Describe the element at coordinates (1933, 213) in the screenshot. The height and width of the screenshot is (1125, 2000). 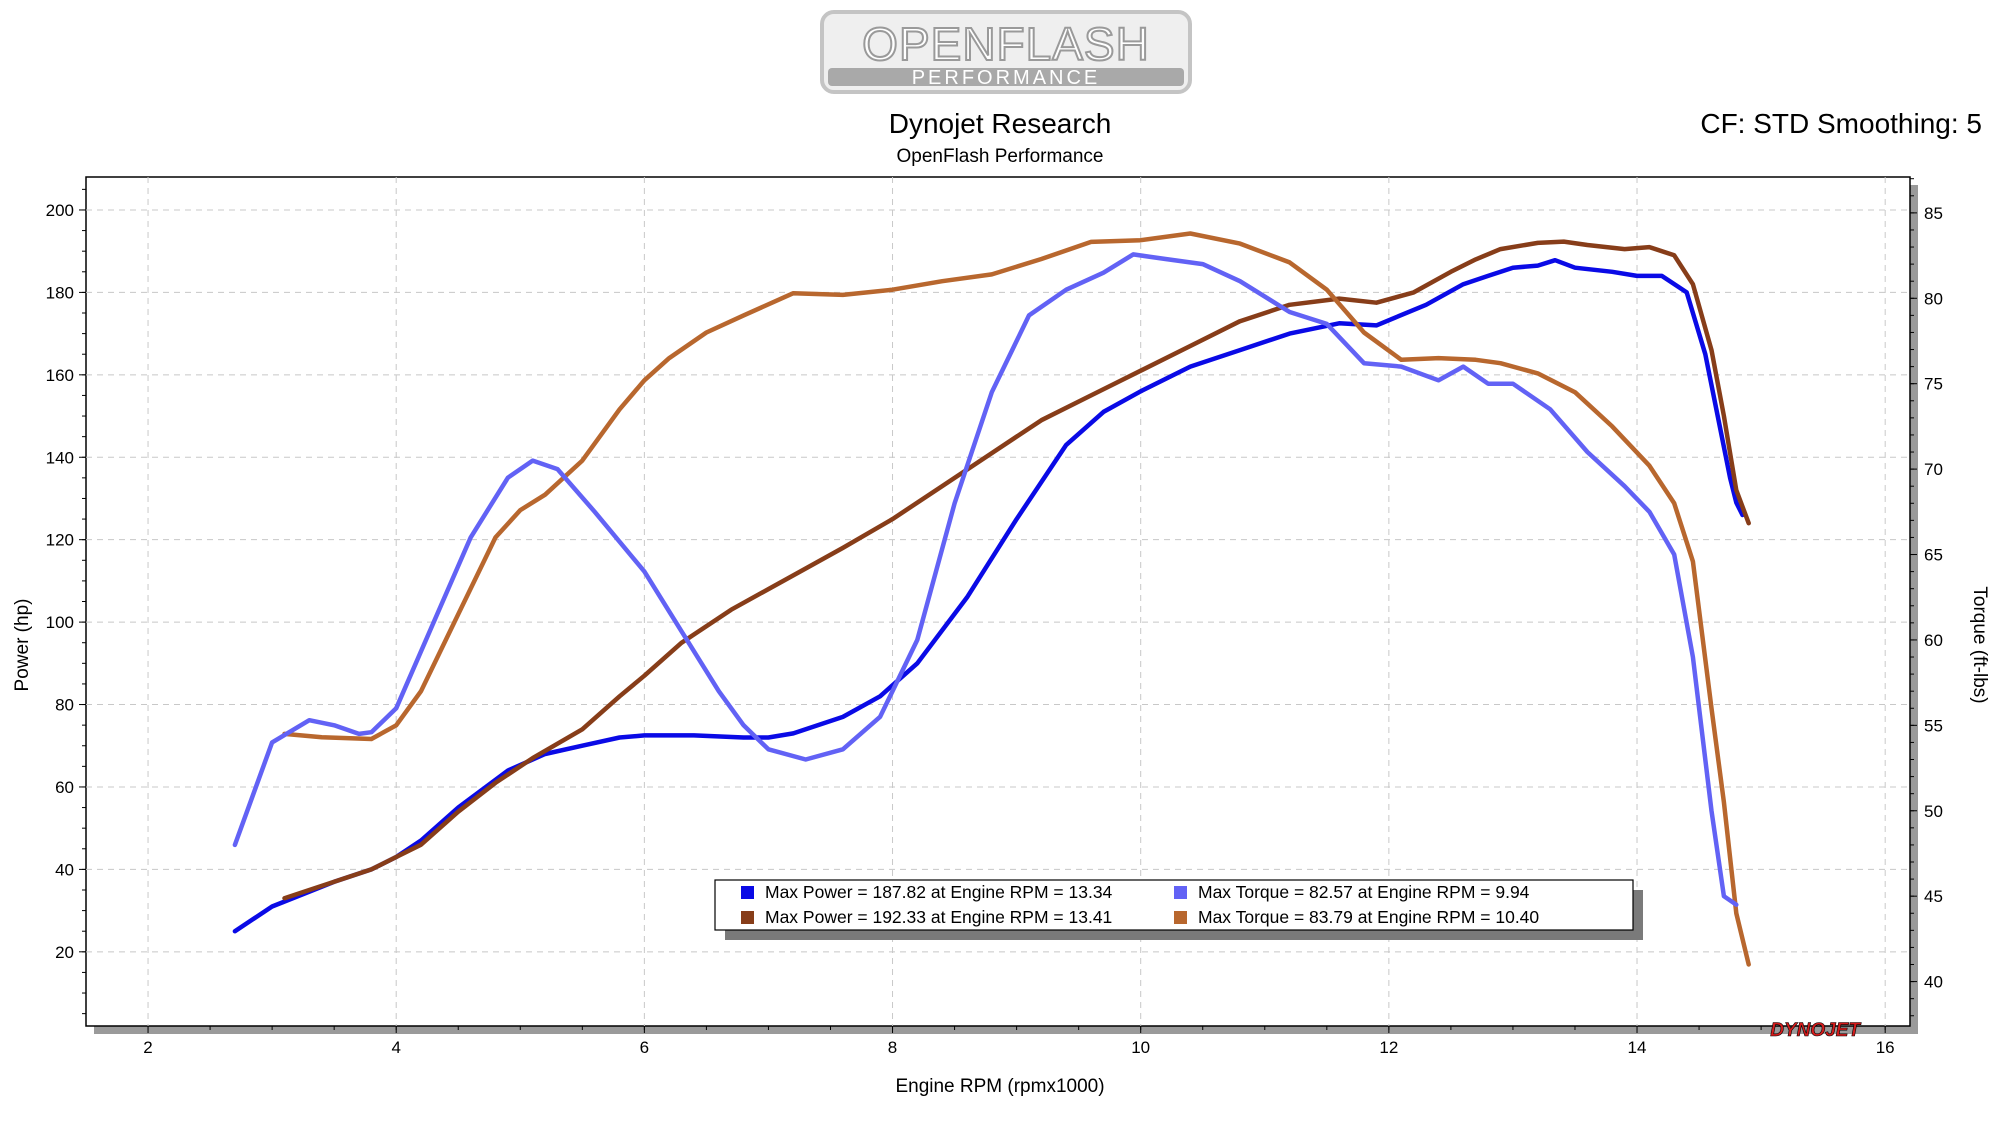
I see `y2-tick-label: 85` at that location.